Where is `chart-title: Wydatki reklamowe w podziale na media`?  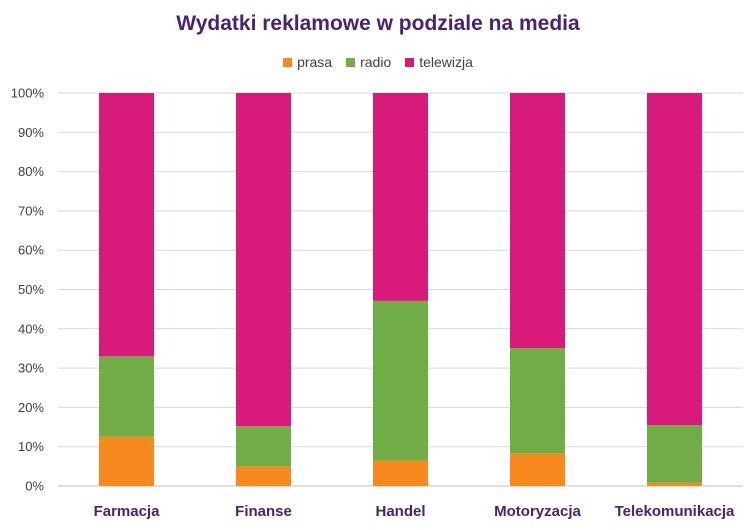
chart-title: Wydatki reklamowe w podziale na media is located at coordinates (378, 23).